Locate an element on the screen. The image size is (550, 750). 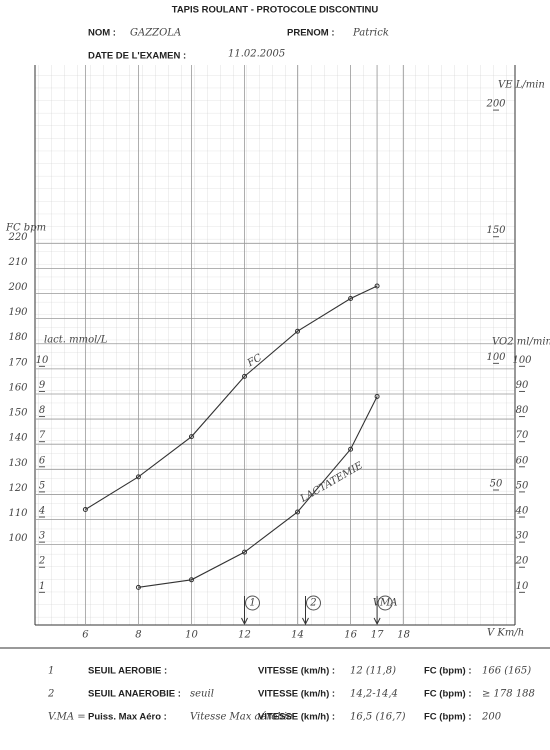
name: GAZZOLA is located at coordinates (155, 33).